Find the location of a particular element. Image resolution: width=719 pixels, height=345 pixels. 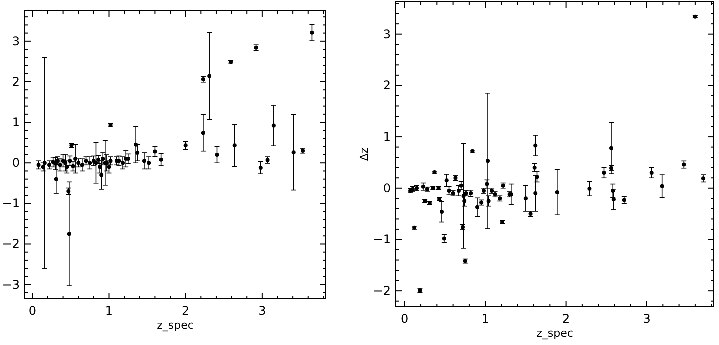

y-axis-title: Δz is located at coordinates (364, 155).